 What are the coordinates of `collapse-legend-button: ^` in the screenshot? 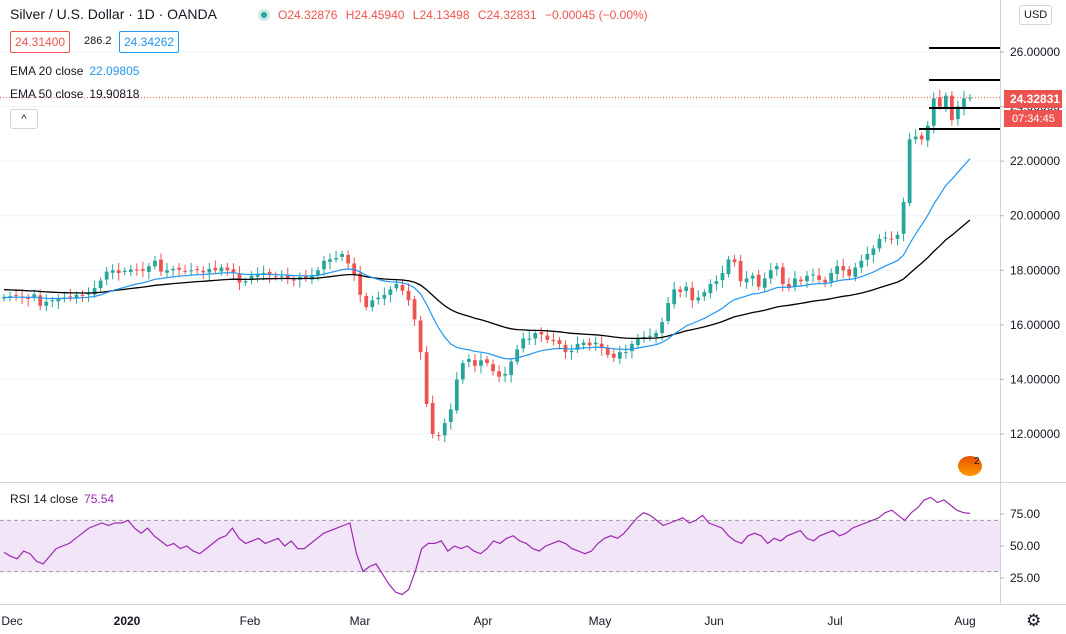 It's located at (24, 119).